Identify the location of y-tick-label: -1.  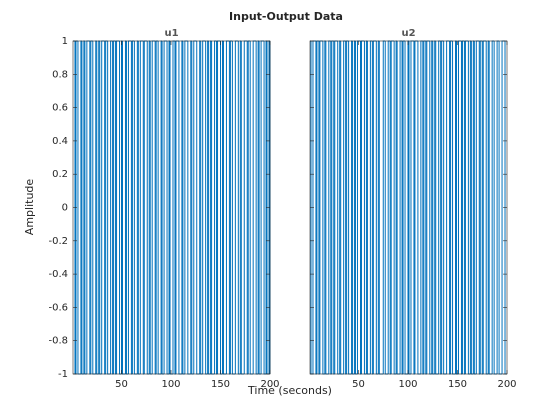
(63, 374).